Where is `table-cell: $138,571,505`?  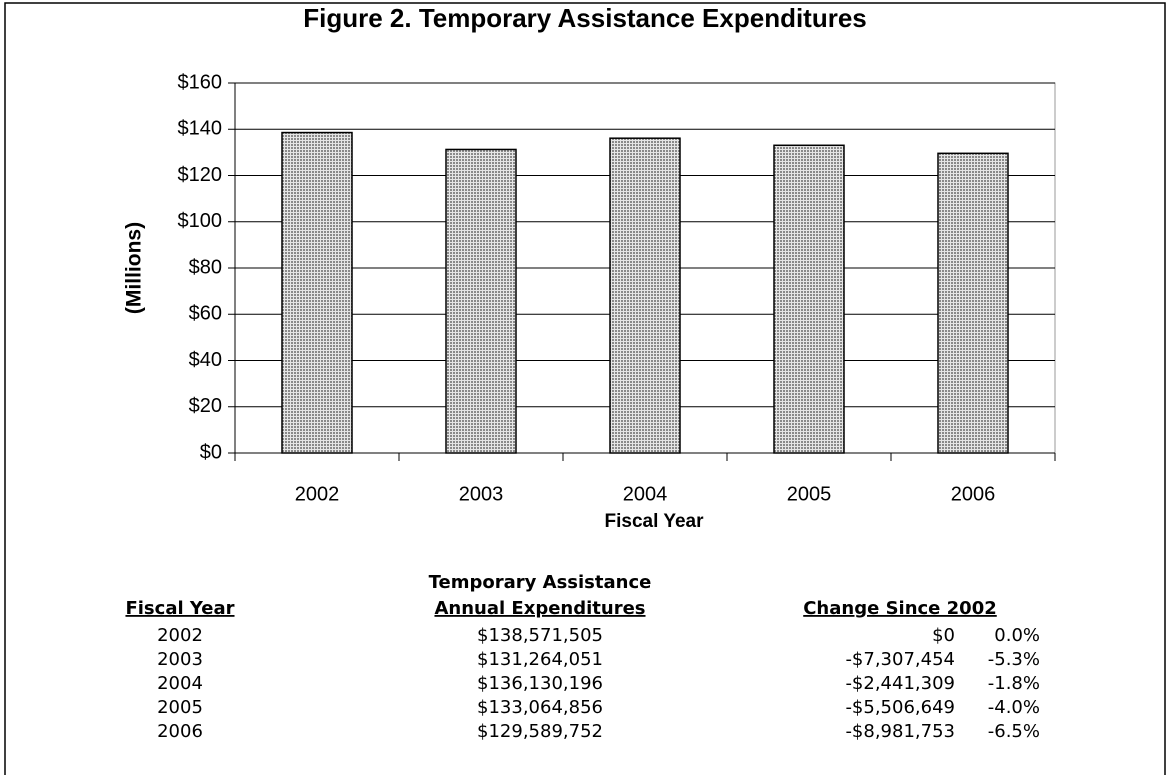 table-cell: $138,571,505 is located at coordinates (540, 635).